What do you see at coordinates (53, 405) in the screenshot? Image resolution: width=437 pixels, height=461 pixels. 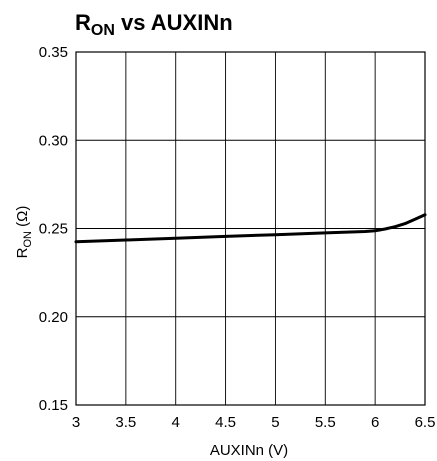 I see `y-tick-label: 0.15` at bounding box center [53, 405].